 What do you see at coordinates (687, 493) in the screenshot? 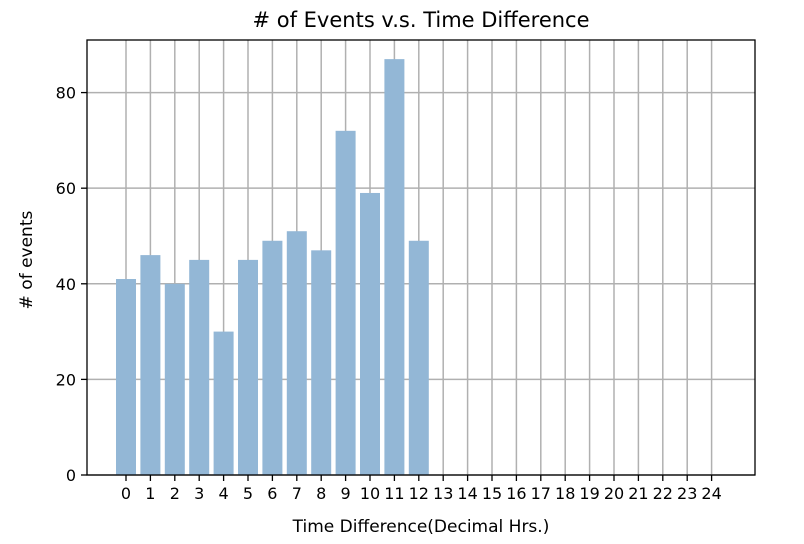
I see `x-tick-label: 23` at bounding box center [687, 493].